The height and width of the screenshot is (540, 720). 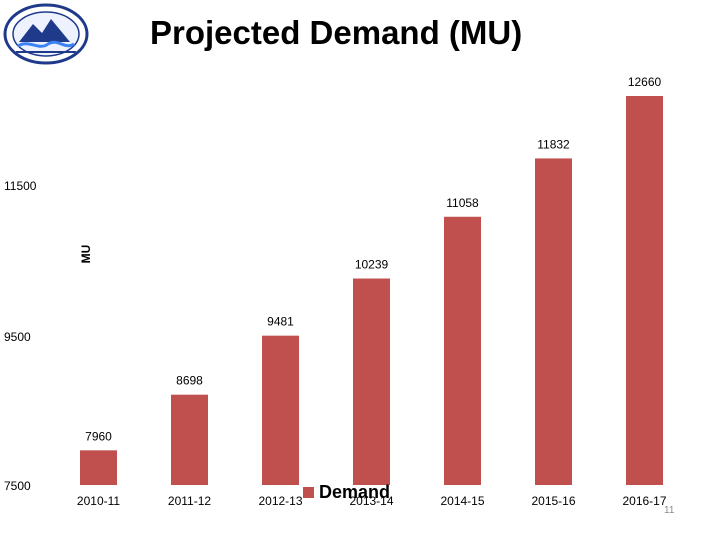 What do you see at coordinates (280, 322) in the screenshot?
I see `value-label-2012-13: 9481` at bounding box center [280, 322].